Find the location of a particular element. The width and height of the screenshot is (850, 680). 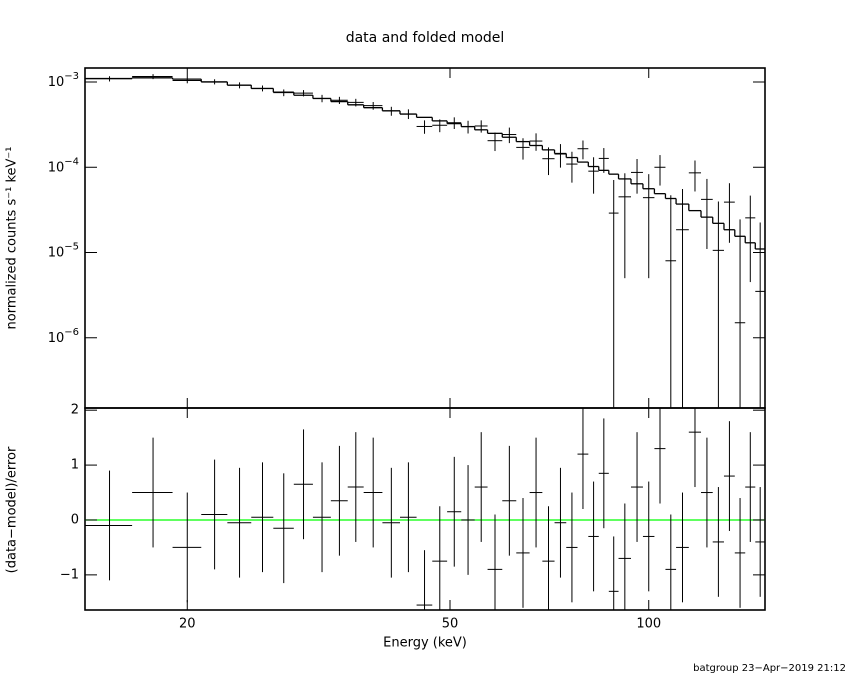

y-tick-label: 10⁻⁵ is located at coordinates (63, 251).